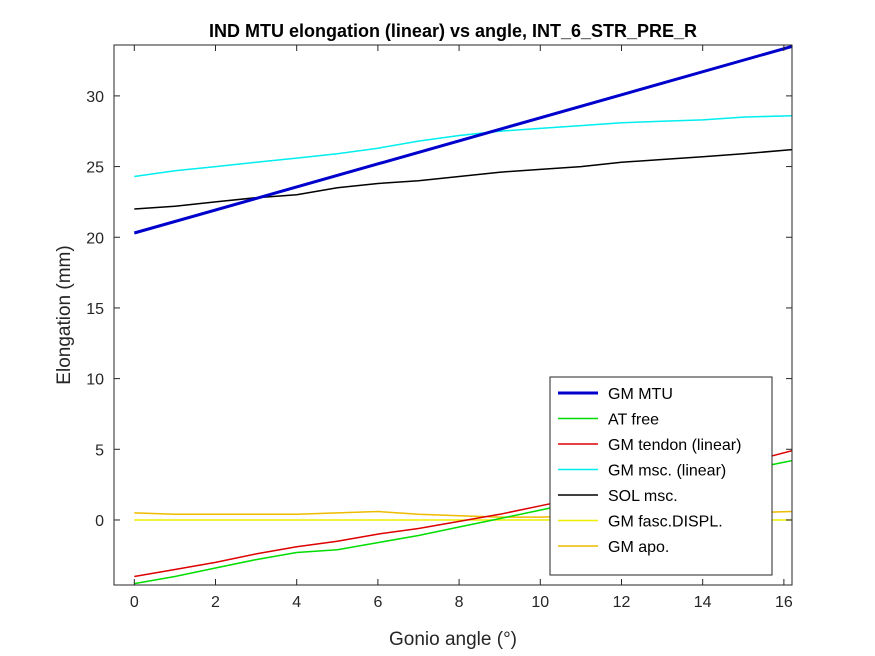 This screenshot has width=875, height=656. I want to click on y-tick-label: 30, so click(95, 97).